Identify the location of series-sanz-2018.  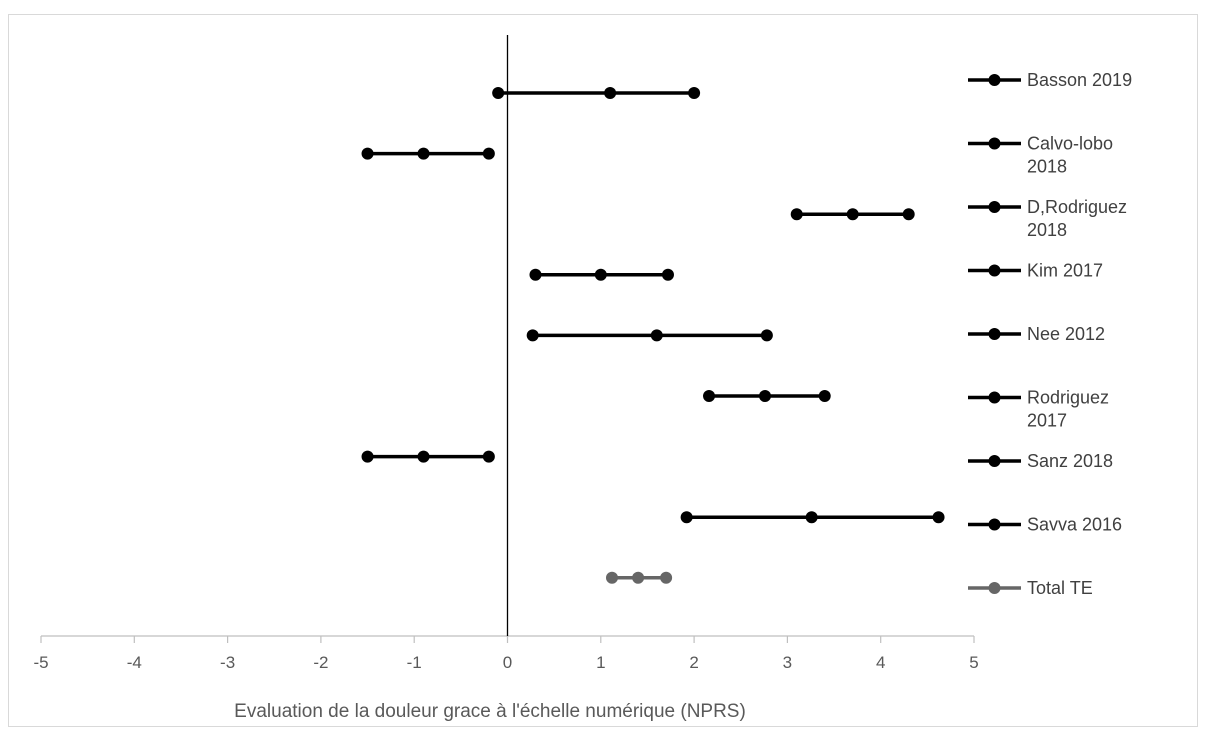
(428, 456).